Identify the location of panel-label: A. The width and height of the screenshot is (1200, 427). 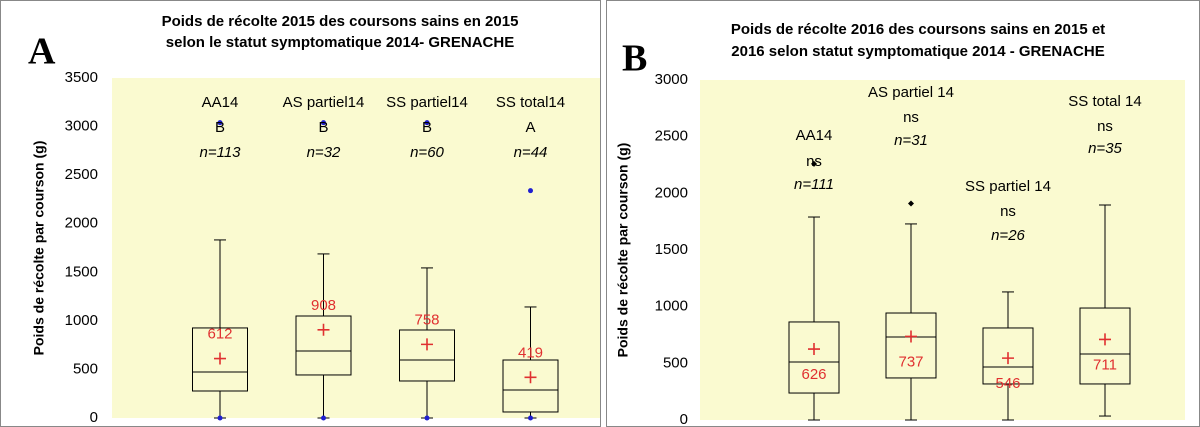
(42, 52).